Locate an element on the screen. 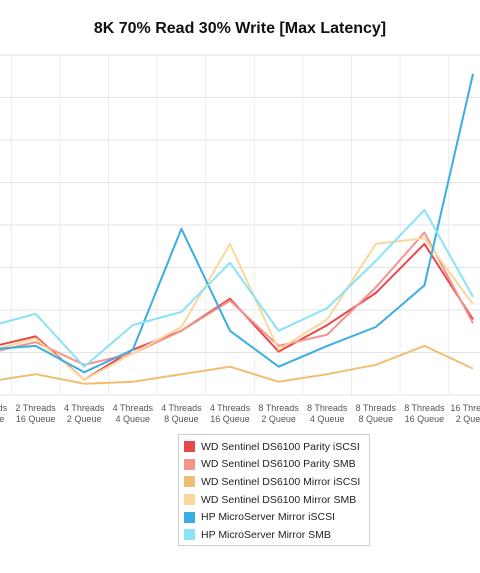 This screenshot has height=573, width=480. x-tick-label: 8 Threads 4 Queue is located at coordinates (327, 413).